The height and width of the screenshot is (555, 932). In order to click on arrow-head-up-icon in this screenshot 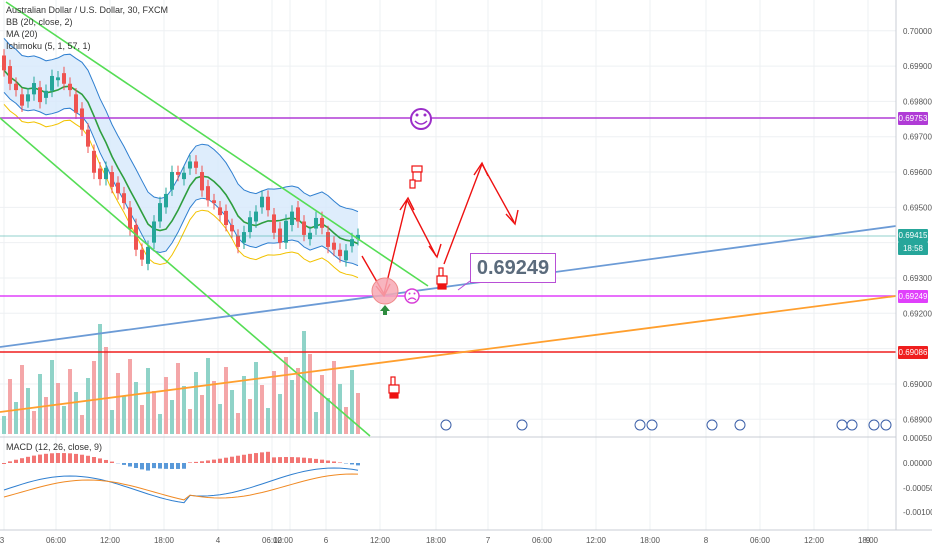, I will do `click(481, 169)`.